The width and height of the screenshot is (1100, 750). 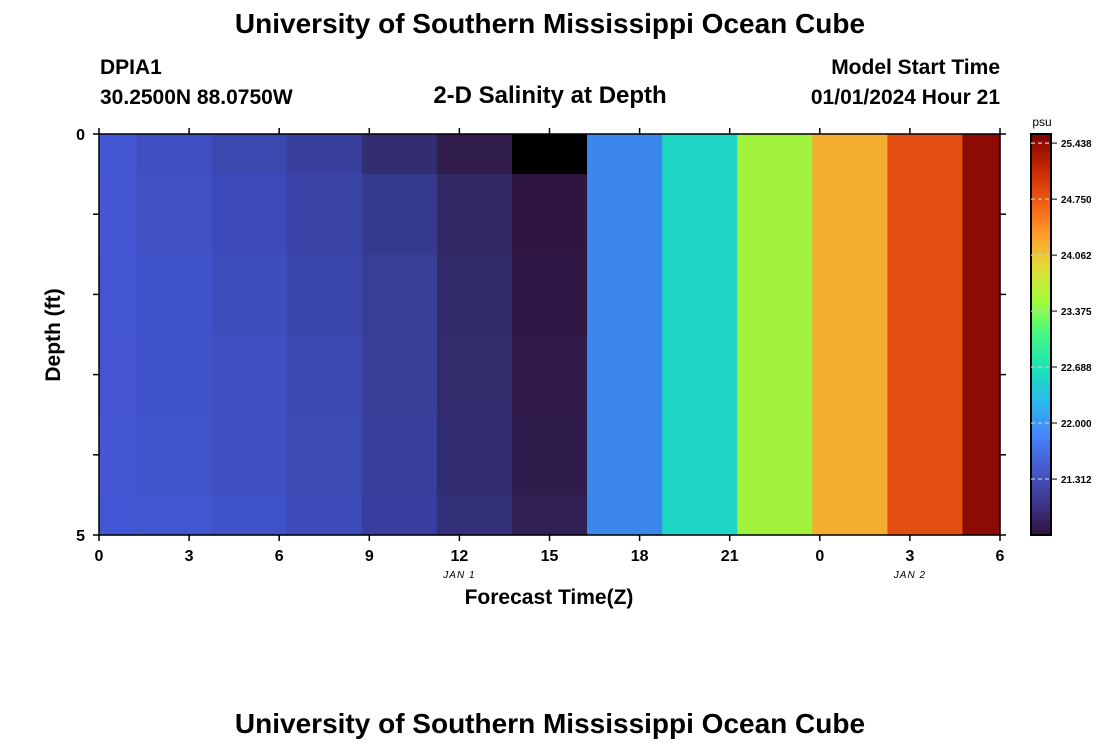 I want to click on colorbar-tick-label: 24.750, so click(x=1076, y=200).